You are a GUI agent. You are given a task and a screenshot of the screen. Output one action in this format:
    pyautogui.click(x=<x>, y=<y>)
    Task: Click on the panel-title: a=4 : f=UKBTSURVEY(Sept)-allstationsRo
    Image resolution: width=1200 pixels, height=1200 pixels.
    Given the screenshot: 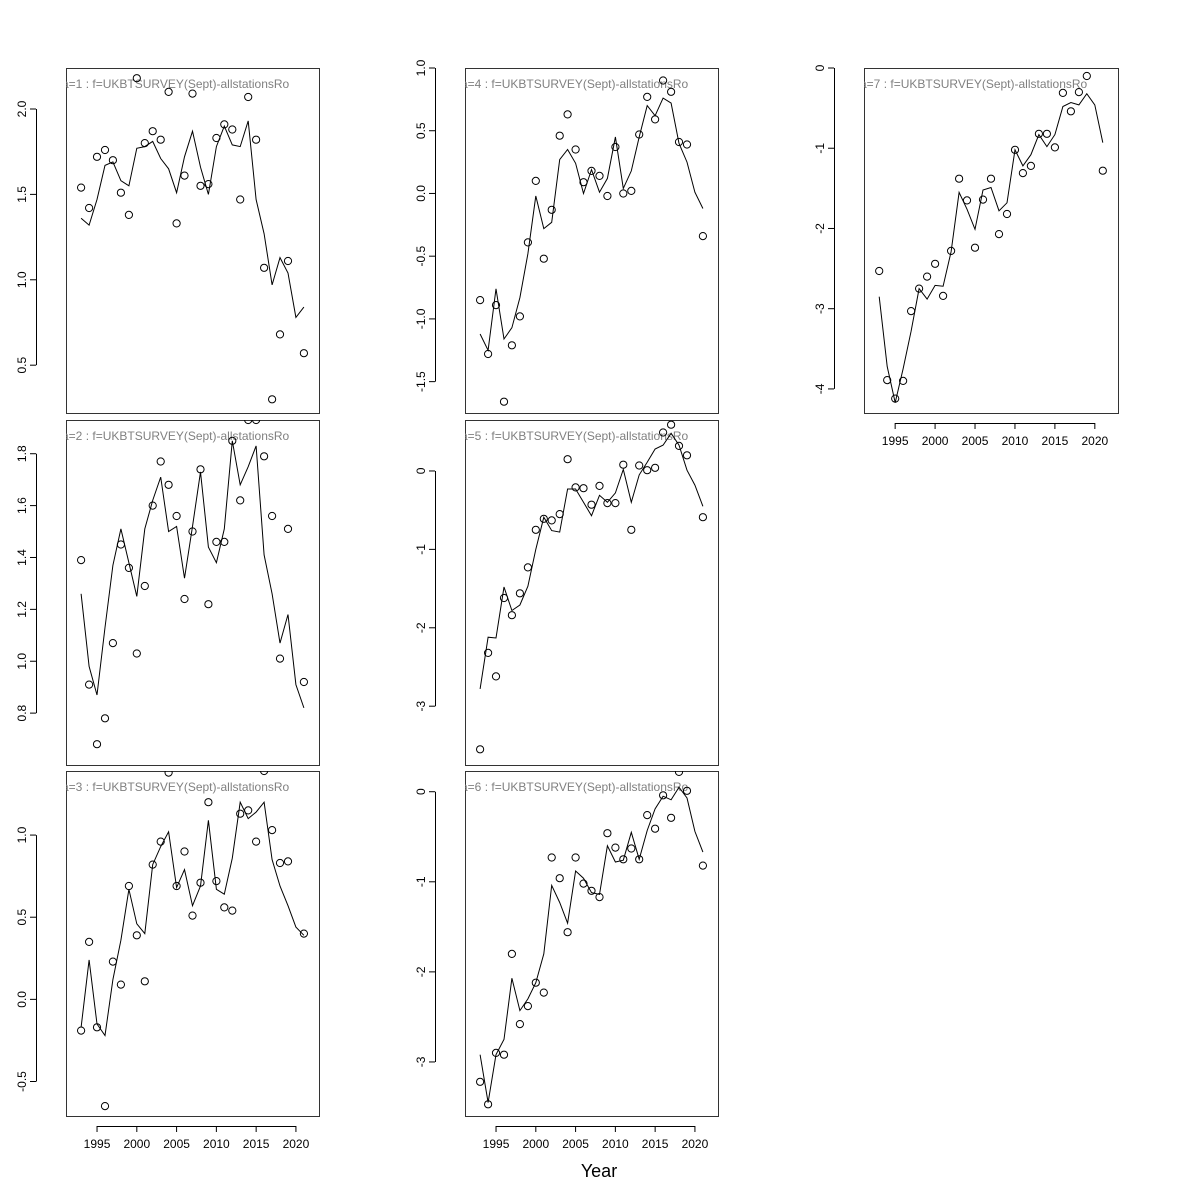 What is the action you would take?
    pyautogui.click(x=575, y=84)
    